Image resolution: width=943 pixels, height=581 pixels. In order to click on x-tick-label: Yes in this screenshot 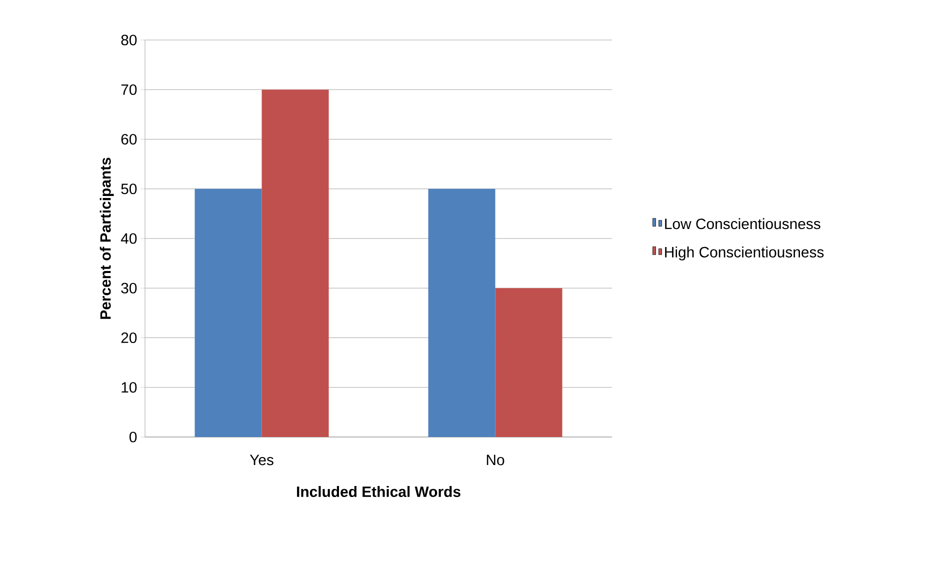, I will do `click(262, 460)`.